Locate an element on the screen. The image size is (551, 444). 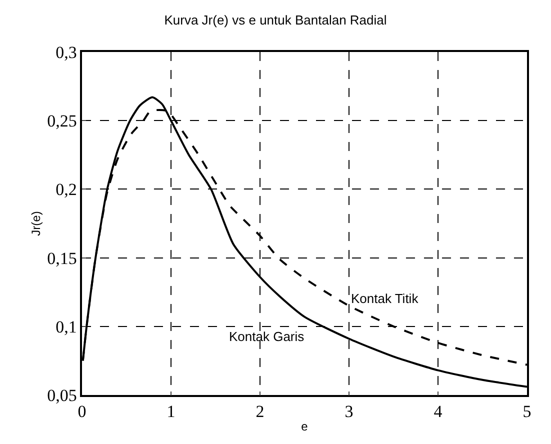
y-tick-label: 0,15 is located at coordinates (62, 258).